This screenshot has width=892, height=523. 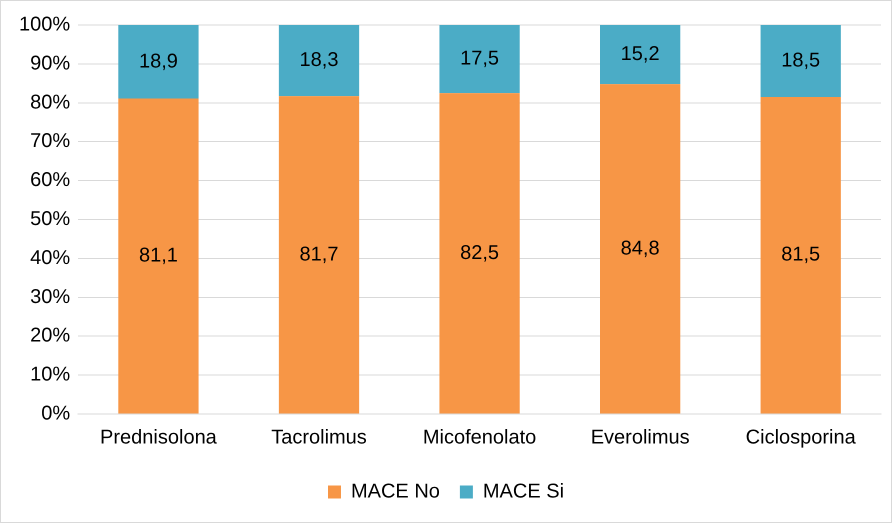 I want to click on y-tick-label: 0%, so click(x=55, y=413).